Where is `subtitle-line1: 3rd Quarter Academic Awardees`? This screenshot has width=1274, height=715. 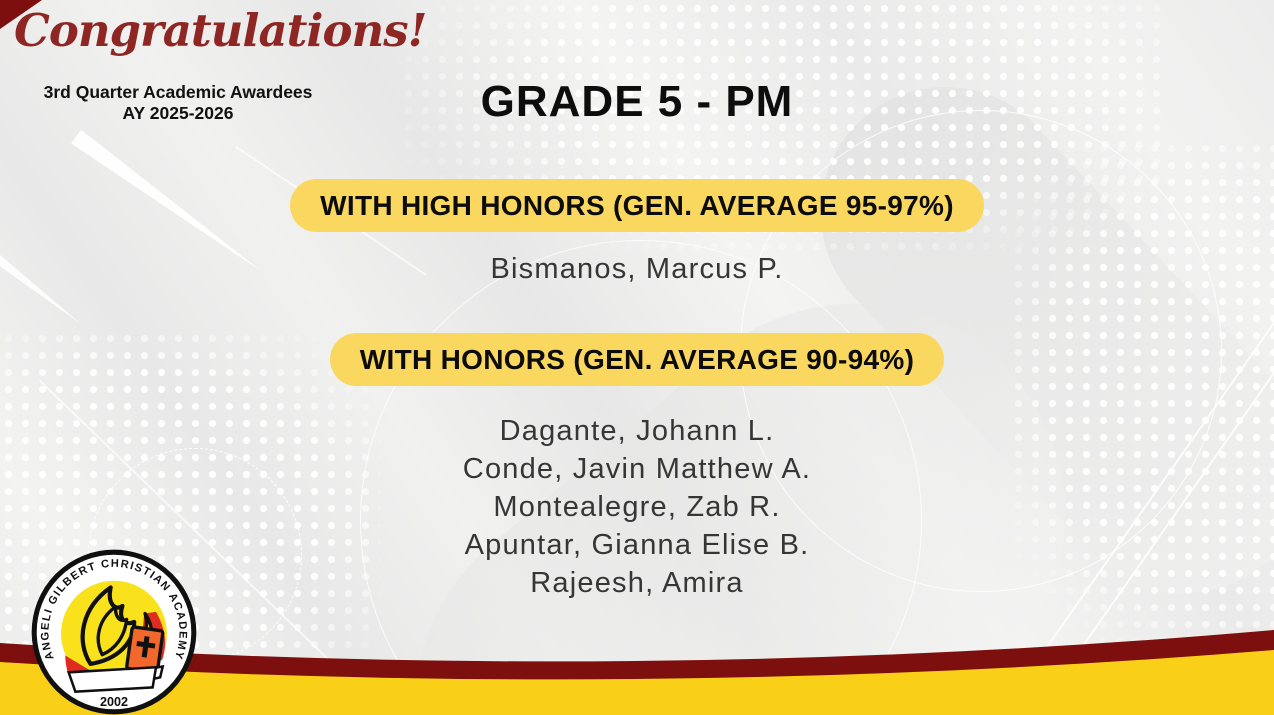
subtitle-line1: 3rd Quarter Academic Awardees is located at coordinates (178, 92).